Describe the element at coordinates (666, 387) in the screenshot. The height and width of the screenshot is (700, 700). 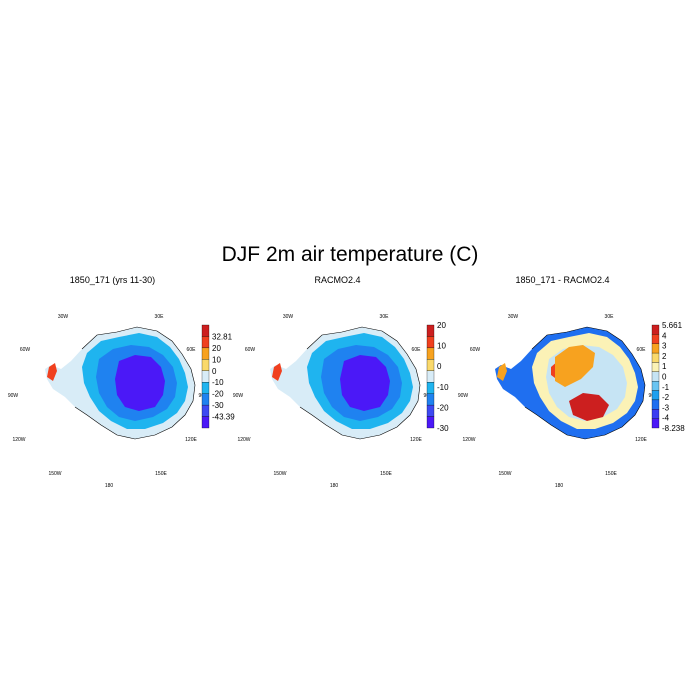
I see `colorbar-tick-label: -1` at that location.